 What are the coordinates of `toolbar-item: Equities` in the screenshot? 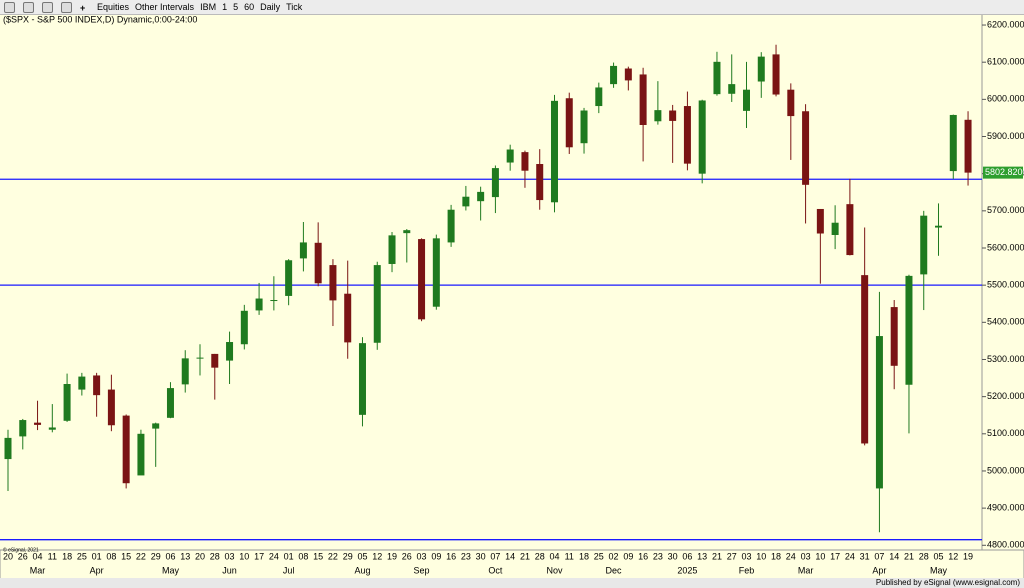 It's located at (113, 7).